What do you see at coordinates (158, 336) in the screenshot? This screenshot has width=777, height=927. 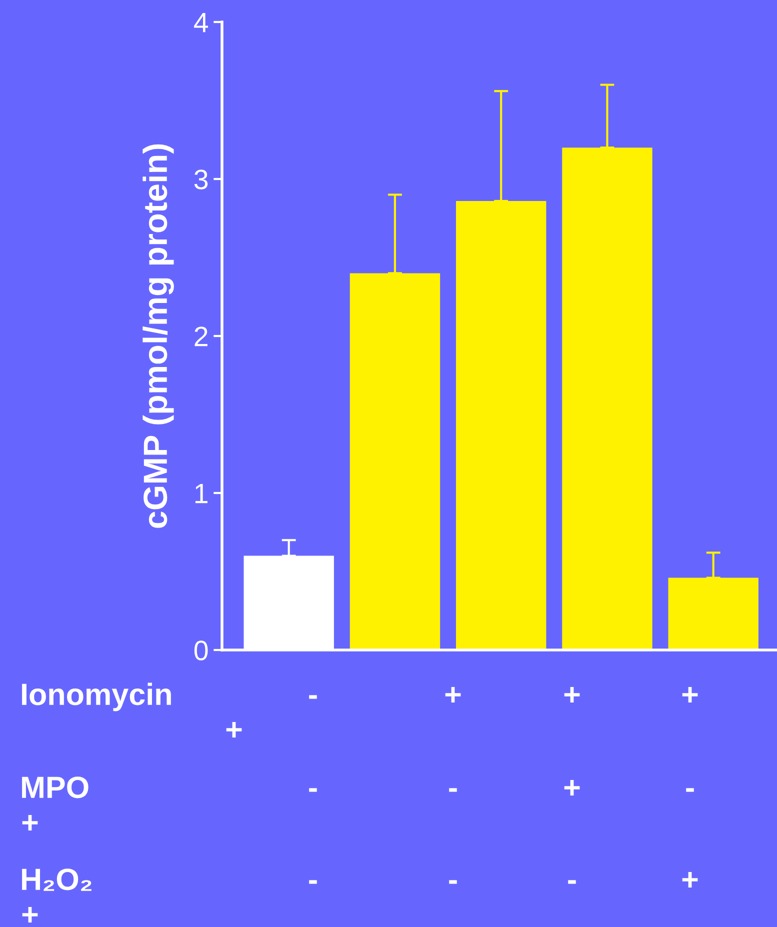 I see `y-axis-title: cGMP (pmol/mg protein)` at bounding box center [158, 336].